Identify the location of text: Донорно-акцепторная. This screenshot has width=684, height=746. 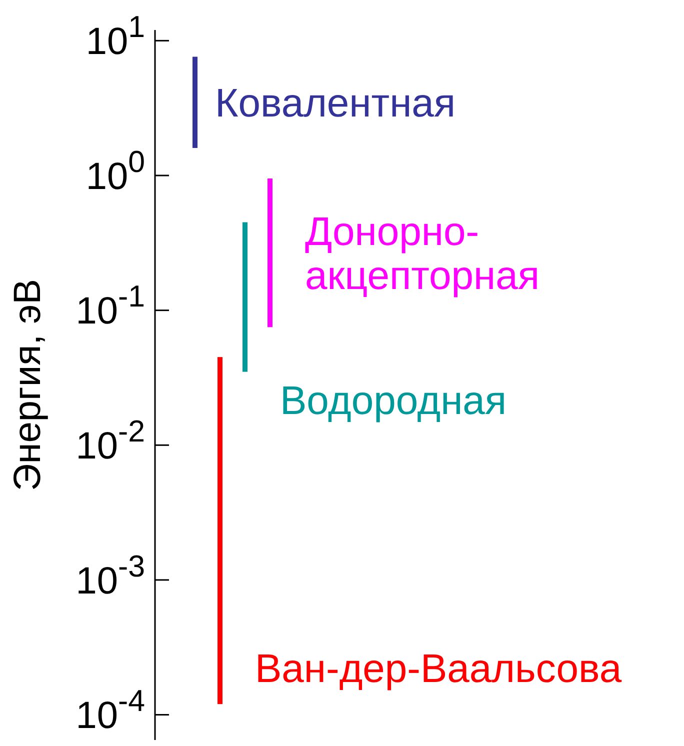
(422, 254).